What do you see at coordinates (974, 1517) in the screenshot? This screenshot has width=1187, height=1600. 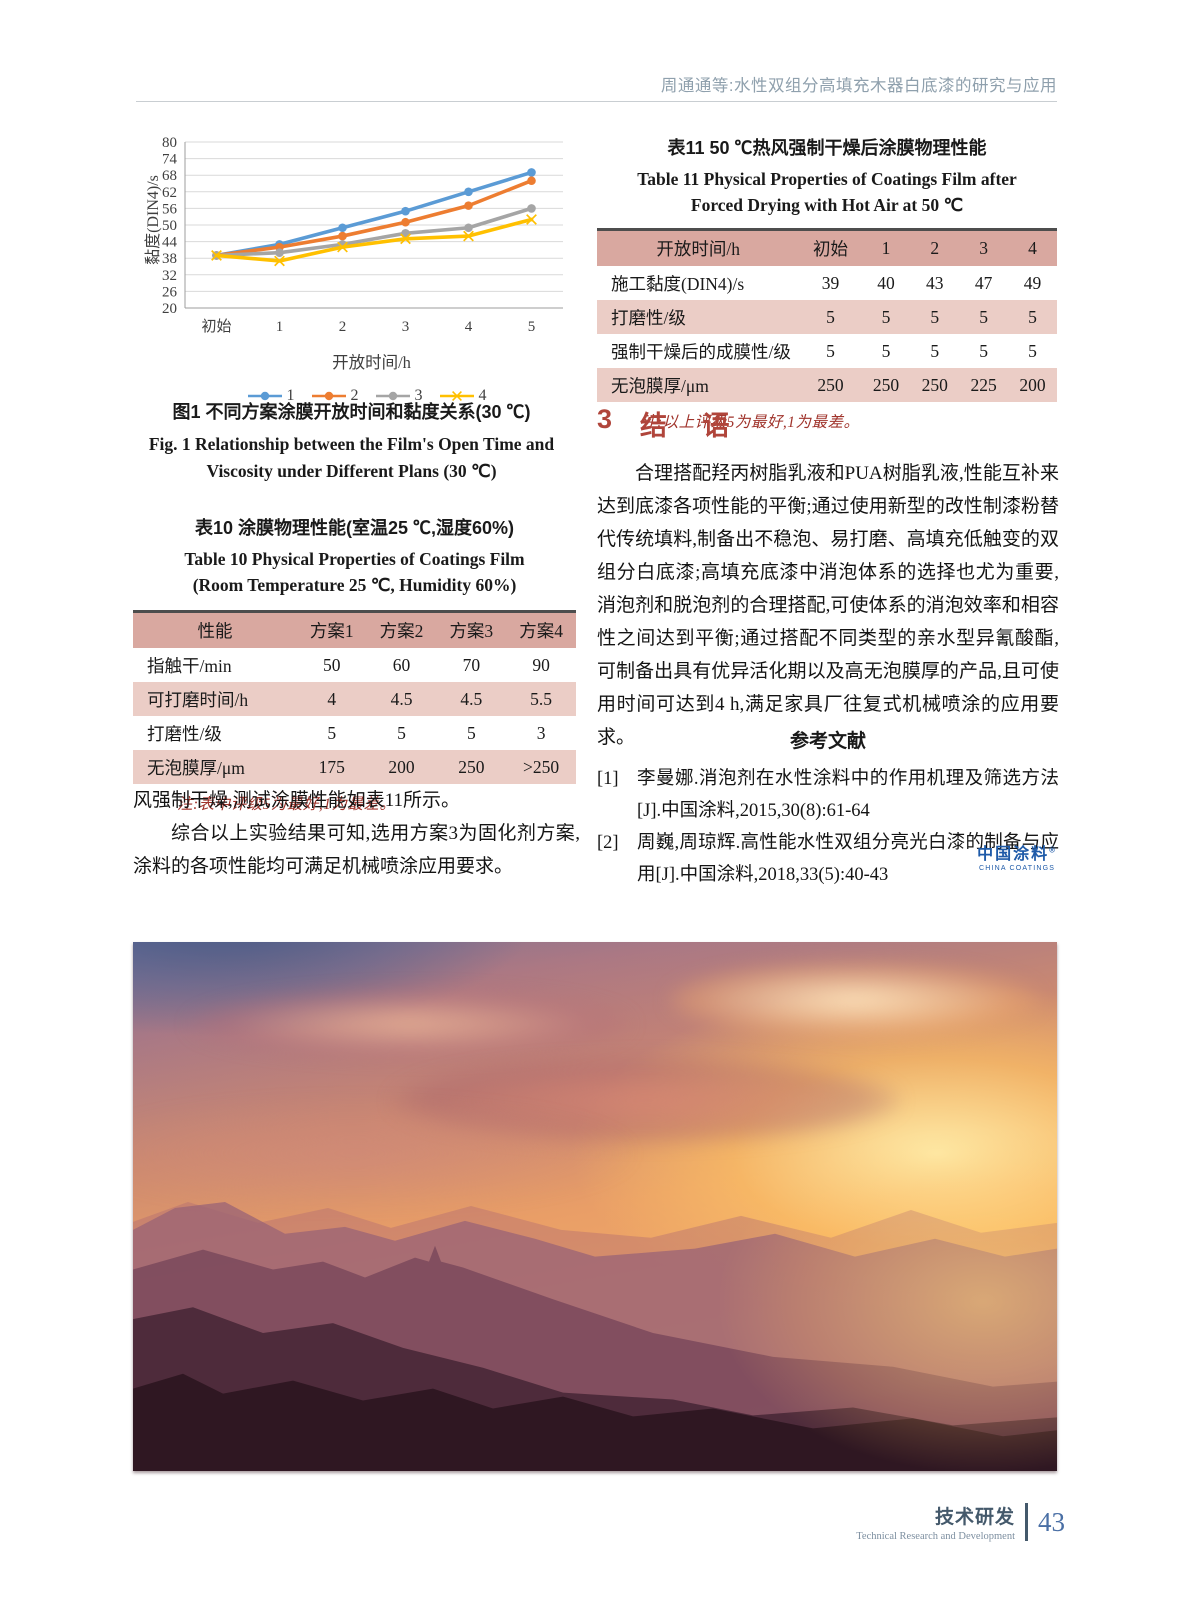 I see `footer-section-cn: 技术研发` at bounding box center [974, 1517].